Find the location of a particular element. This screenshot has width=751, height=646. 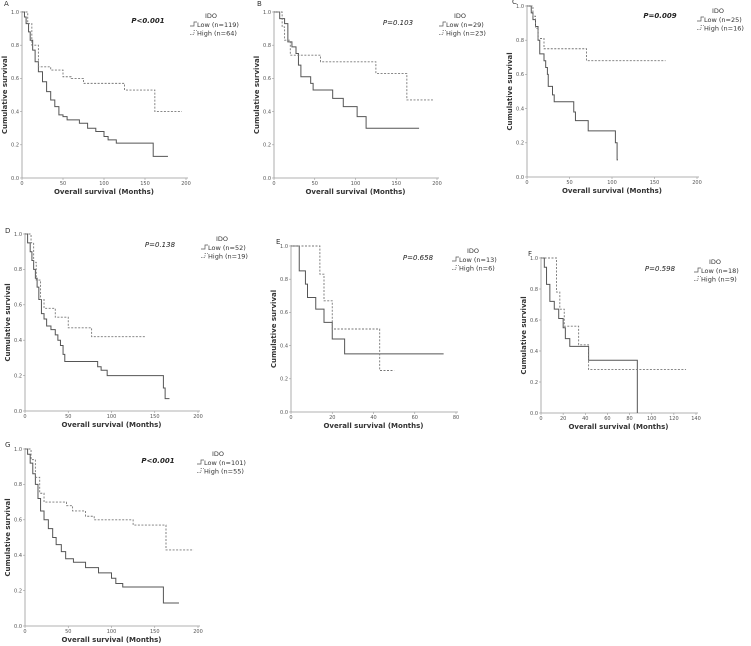

legend-item: High (n=9) is located at coordinates (719, 280).